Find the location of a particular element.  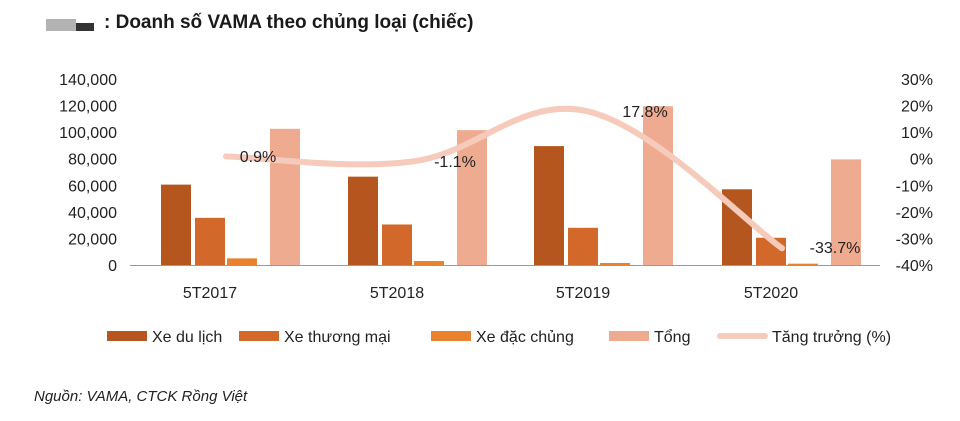

bar-3-5t2020 is located at coordinates (803, 264).